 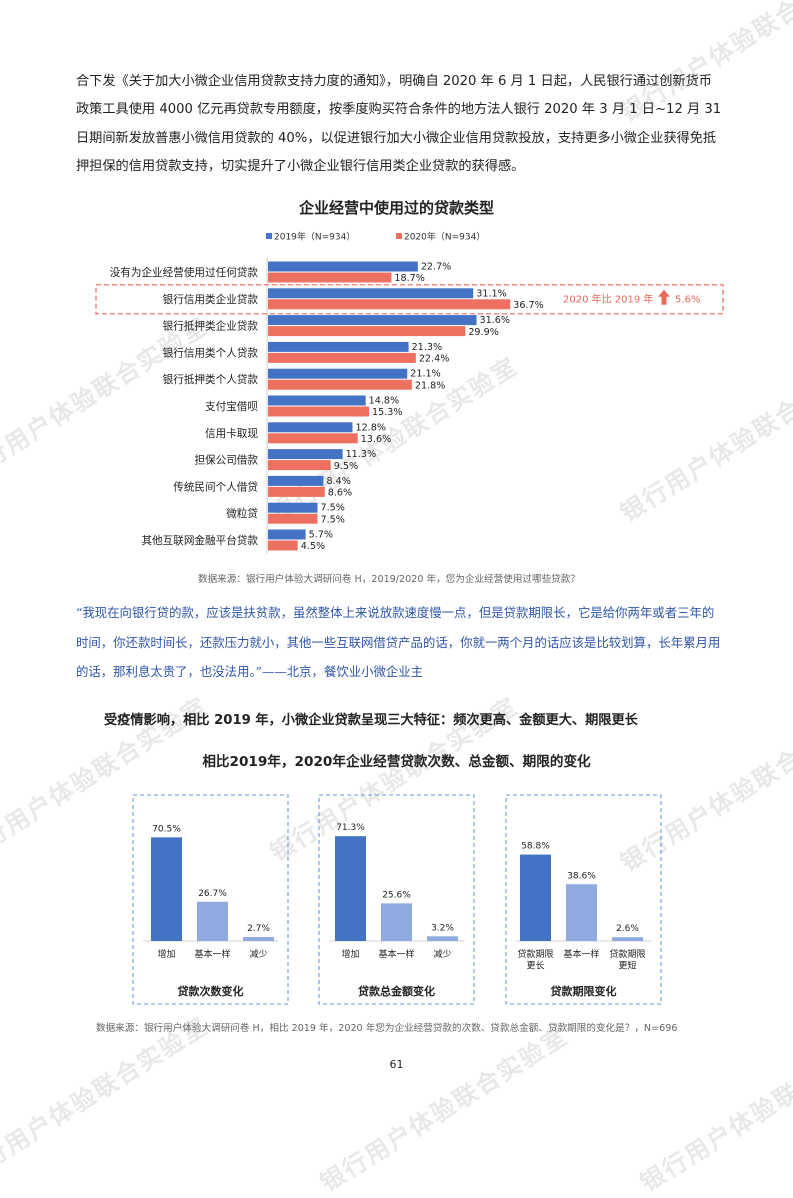 What do you see at coordinates (258, 929) in the screenshot?
I see `change-value-label: 2.7%` at bounding box center [258, 929].